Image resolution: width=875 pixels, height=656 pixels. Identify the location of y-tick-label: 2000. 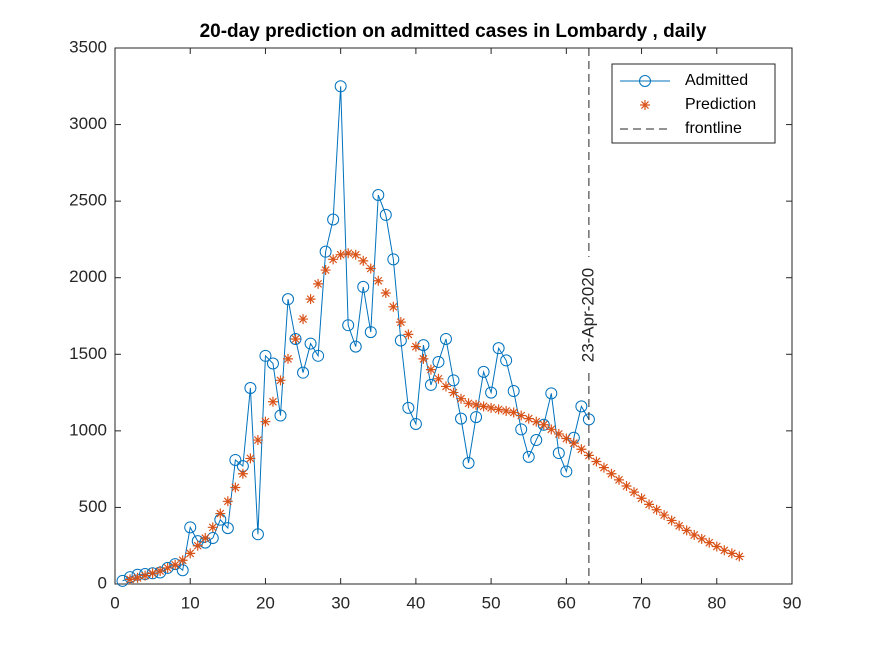
(88, 276).